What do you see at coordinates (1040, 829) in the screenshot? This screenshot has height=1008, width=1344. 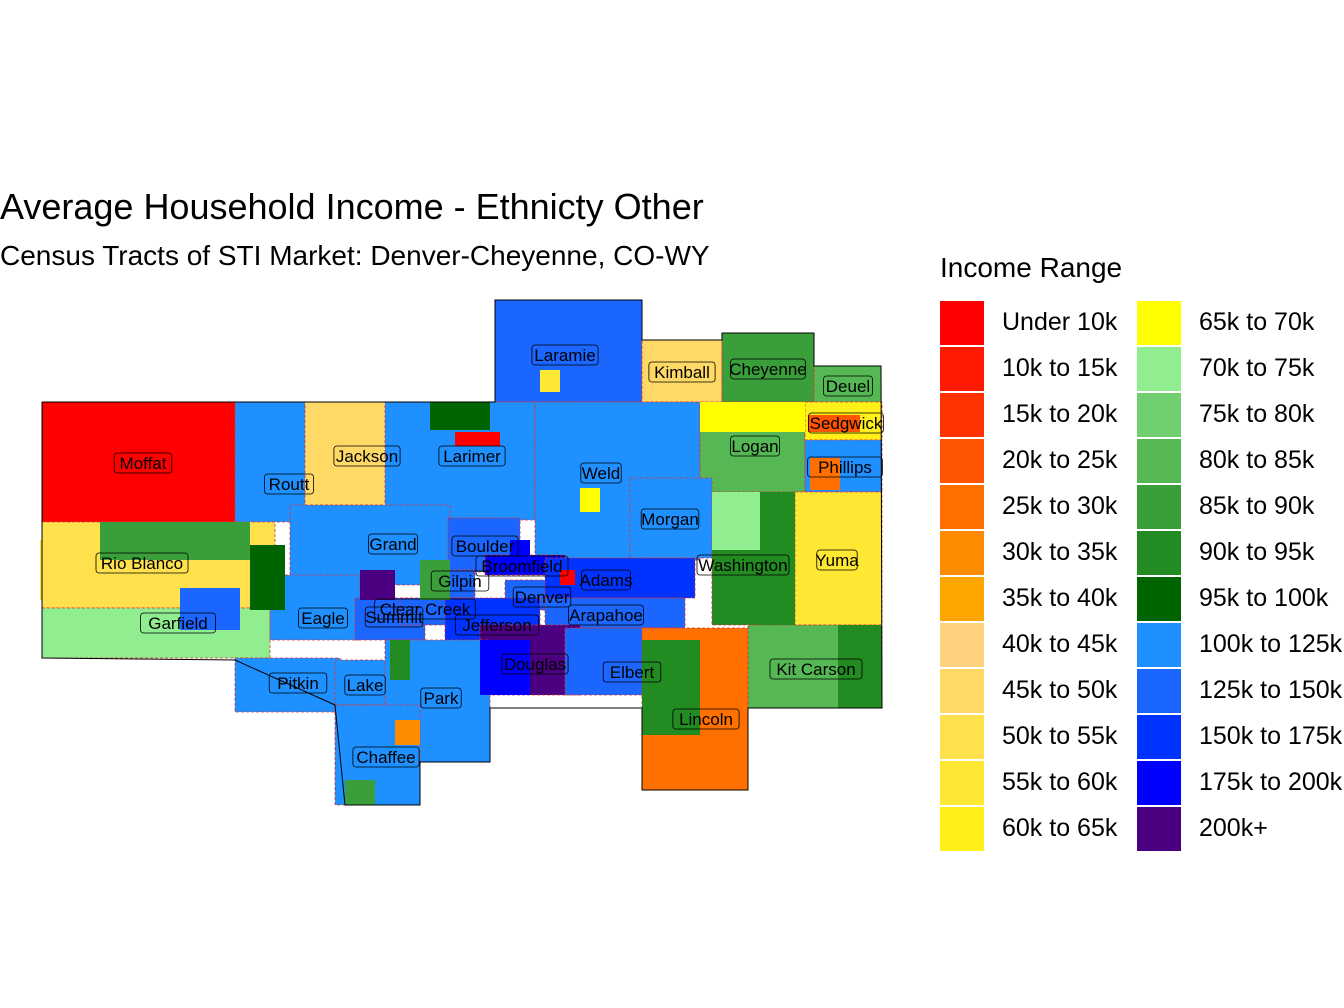 I see `legend-item: 60k to 65k` at bounding box center [1040, 829].